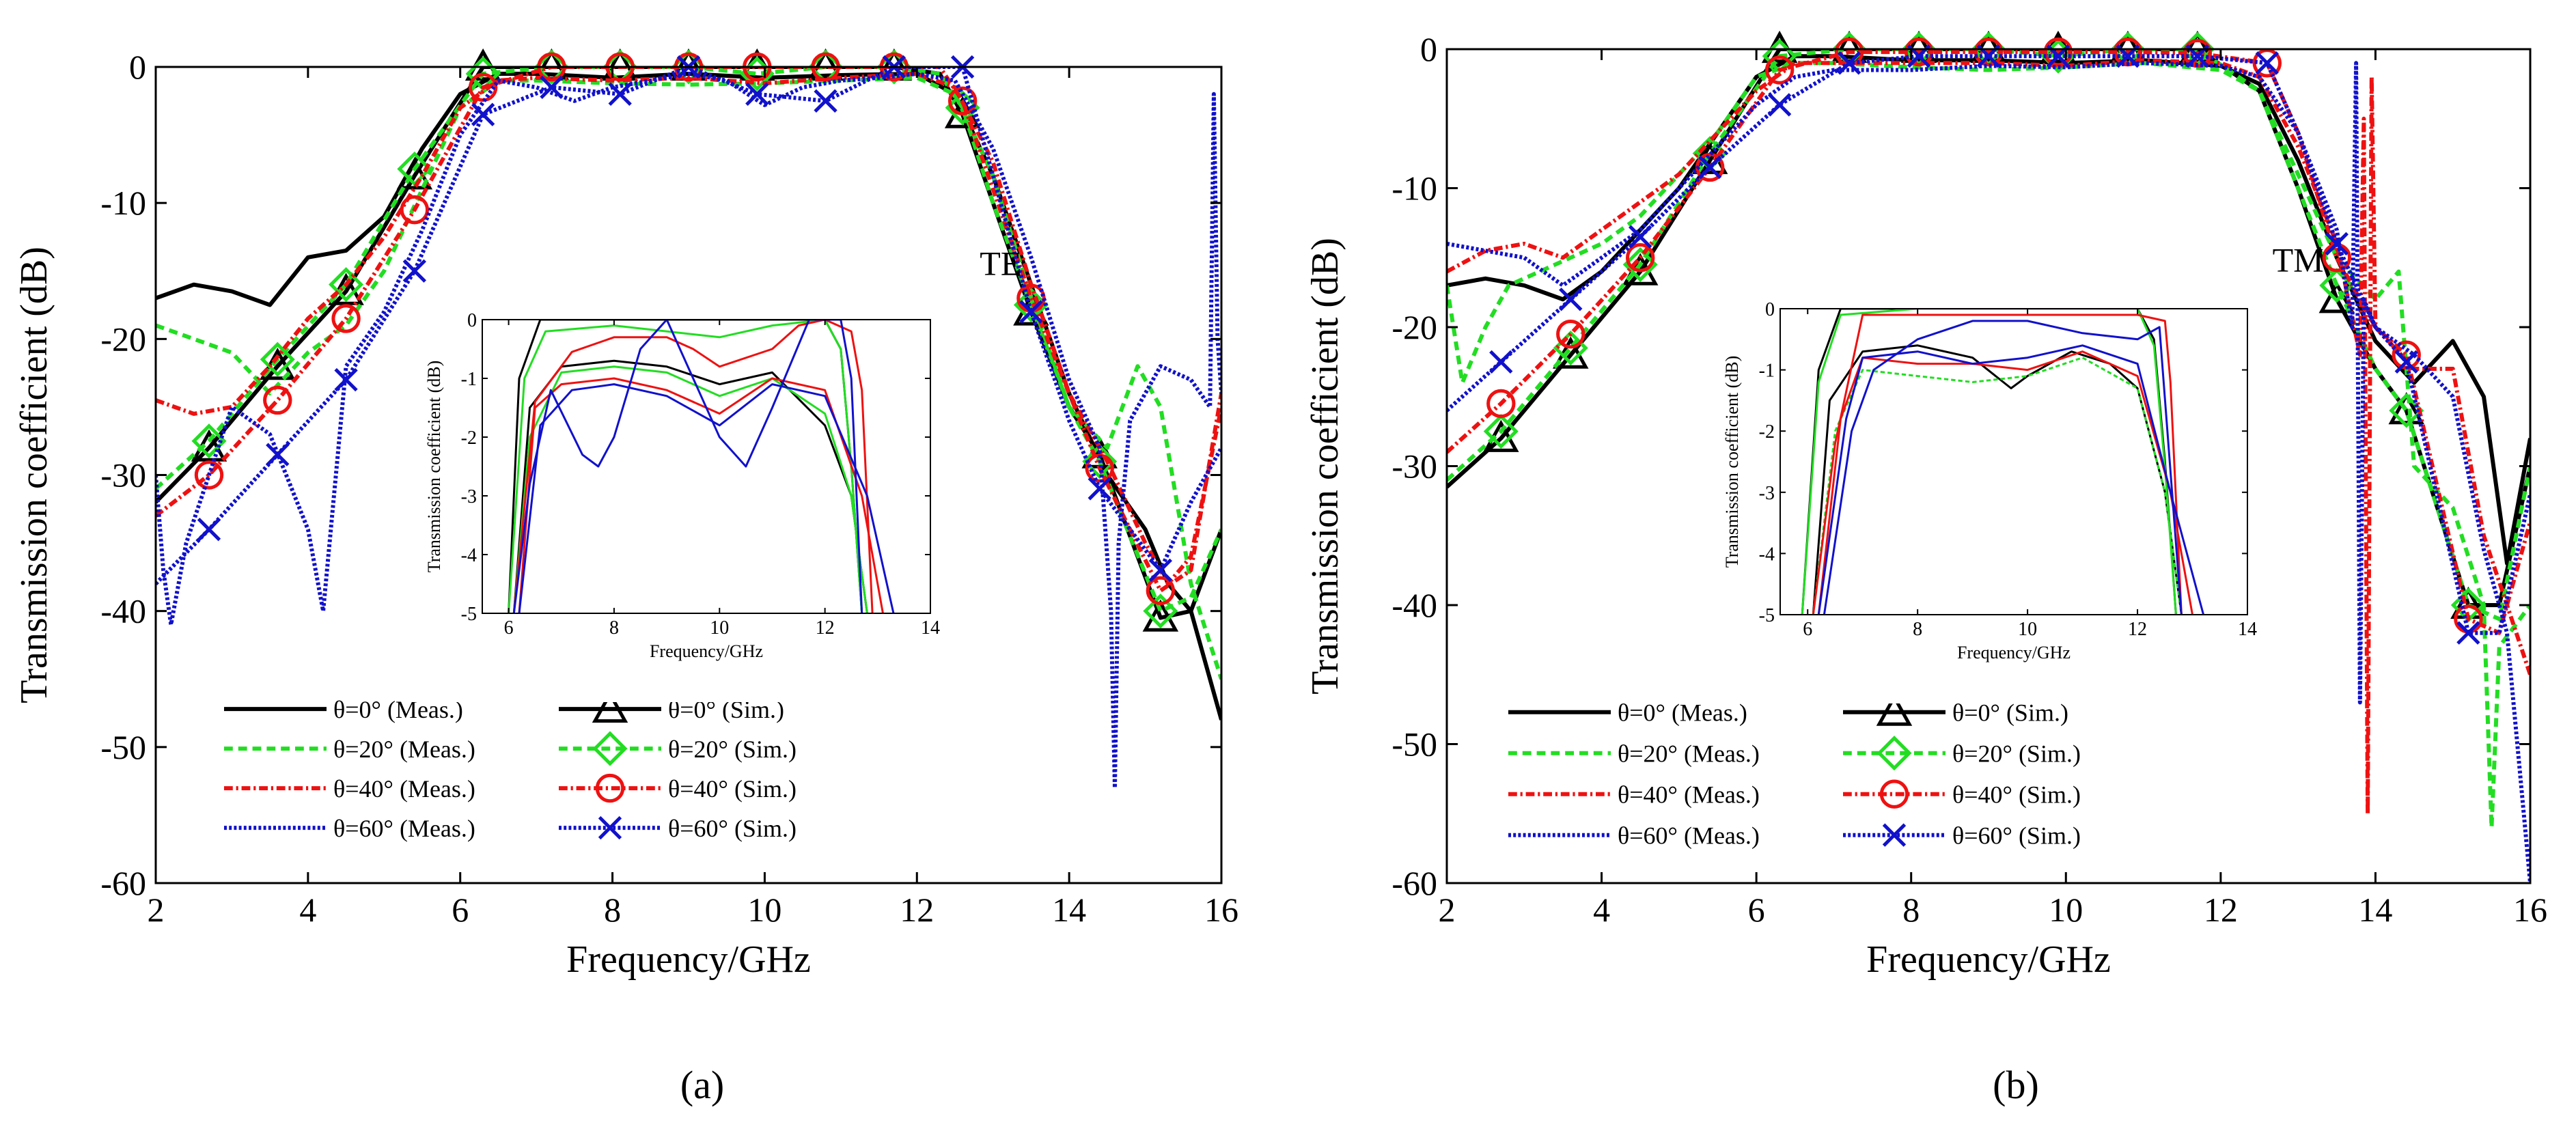  I want to click on a-legend-label: θ=40° (Sim.), so click(732, 789).